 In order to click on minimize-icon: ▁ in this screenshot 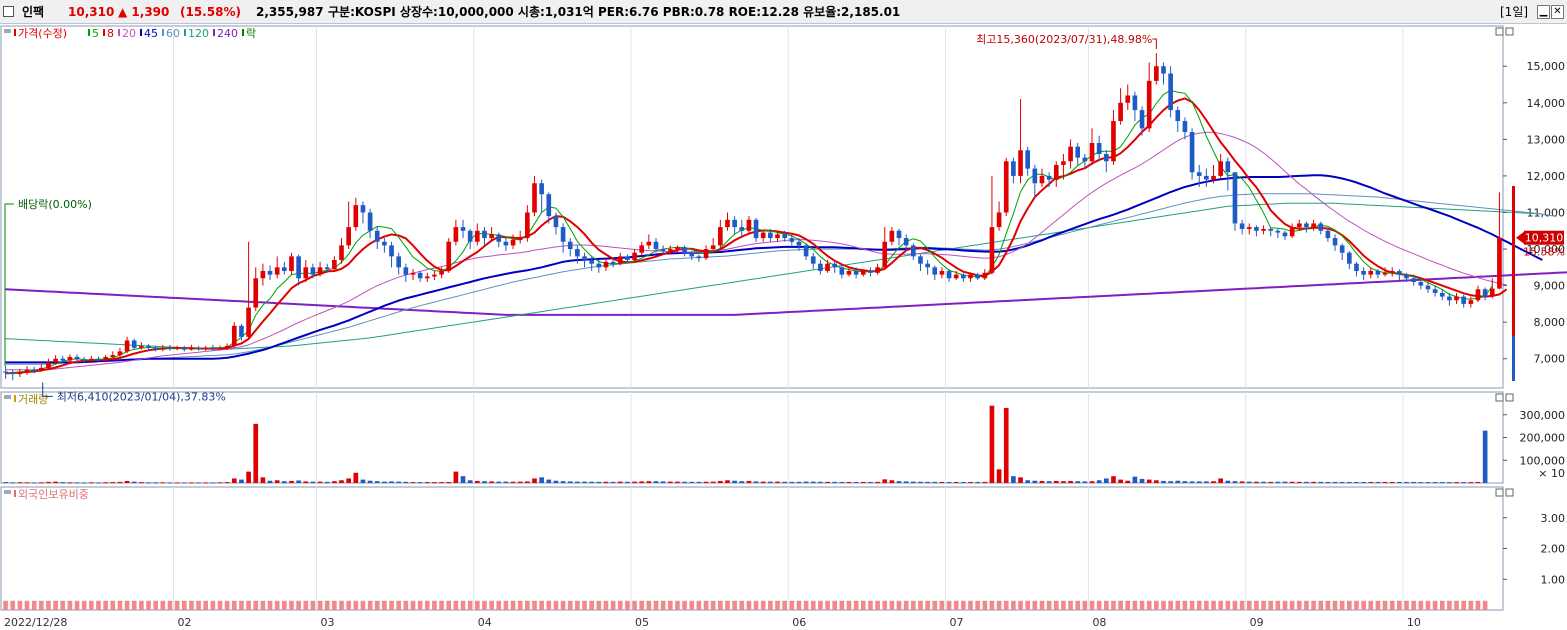, I will do `click(1543, 12)`.